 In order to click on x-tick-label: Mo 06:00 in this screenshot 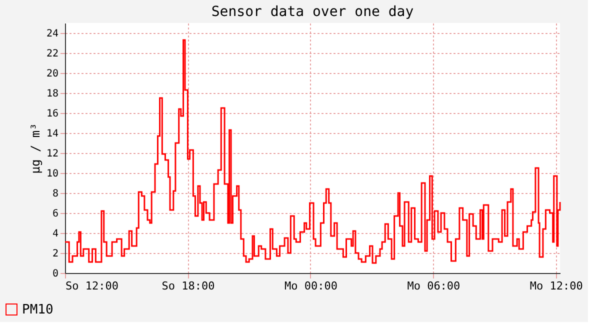, I will do `click(433, 286)`.